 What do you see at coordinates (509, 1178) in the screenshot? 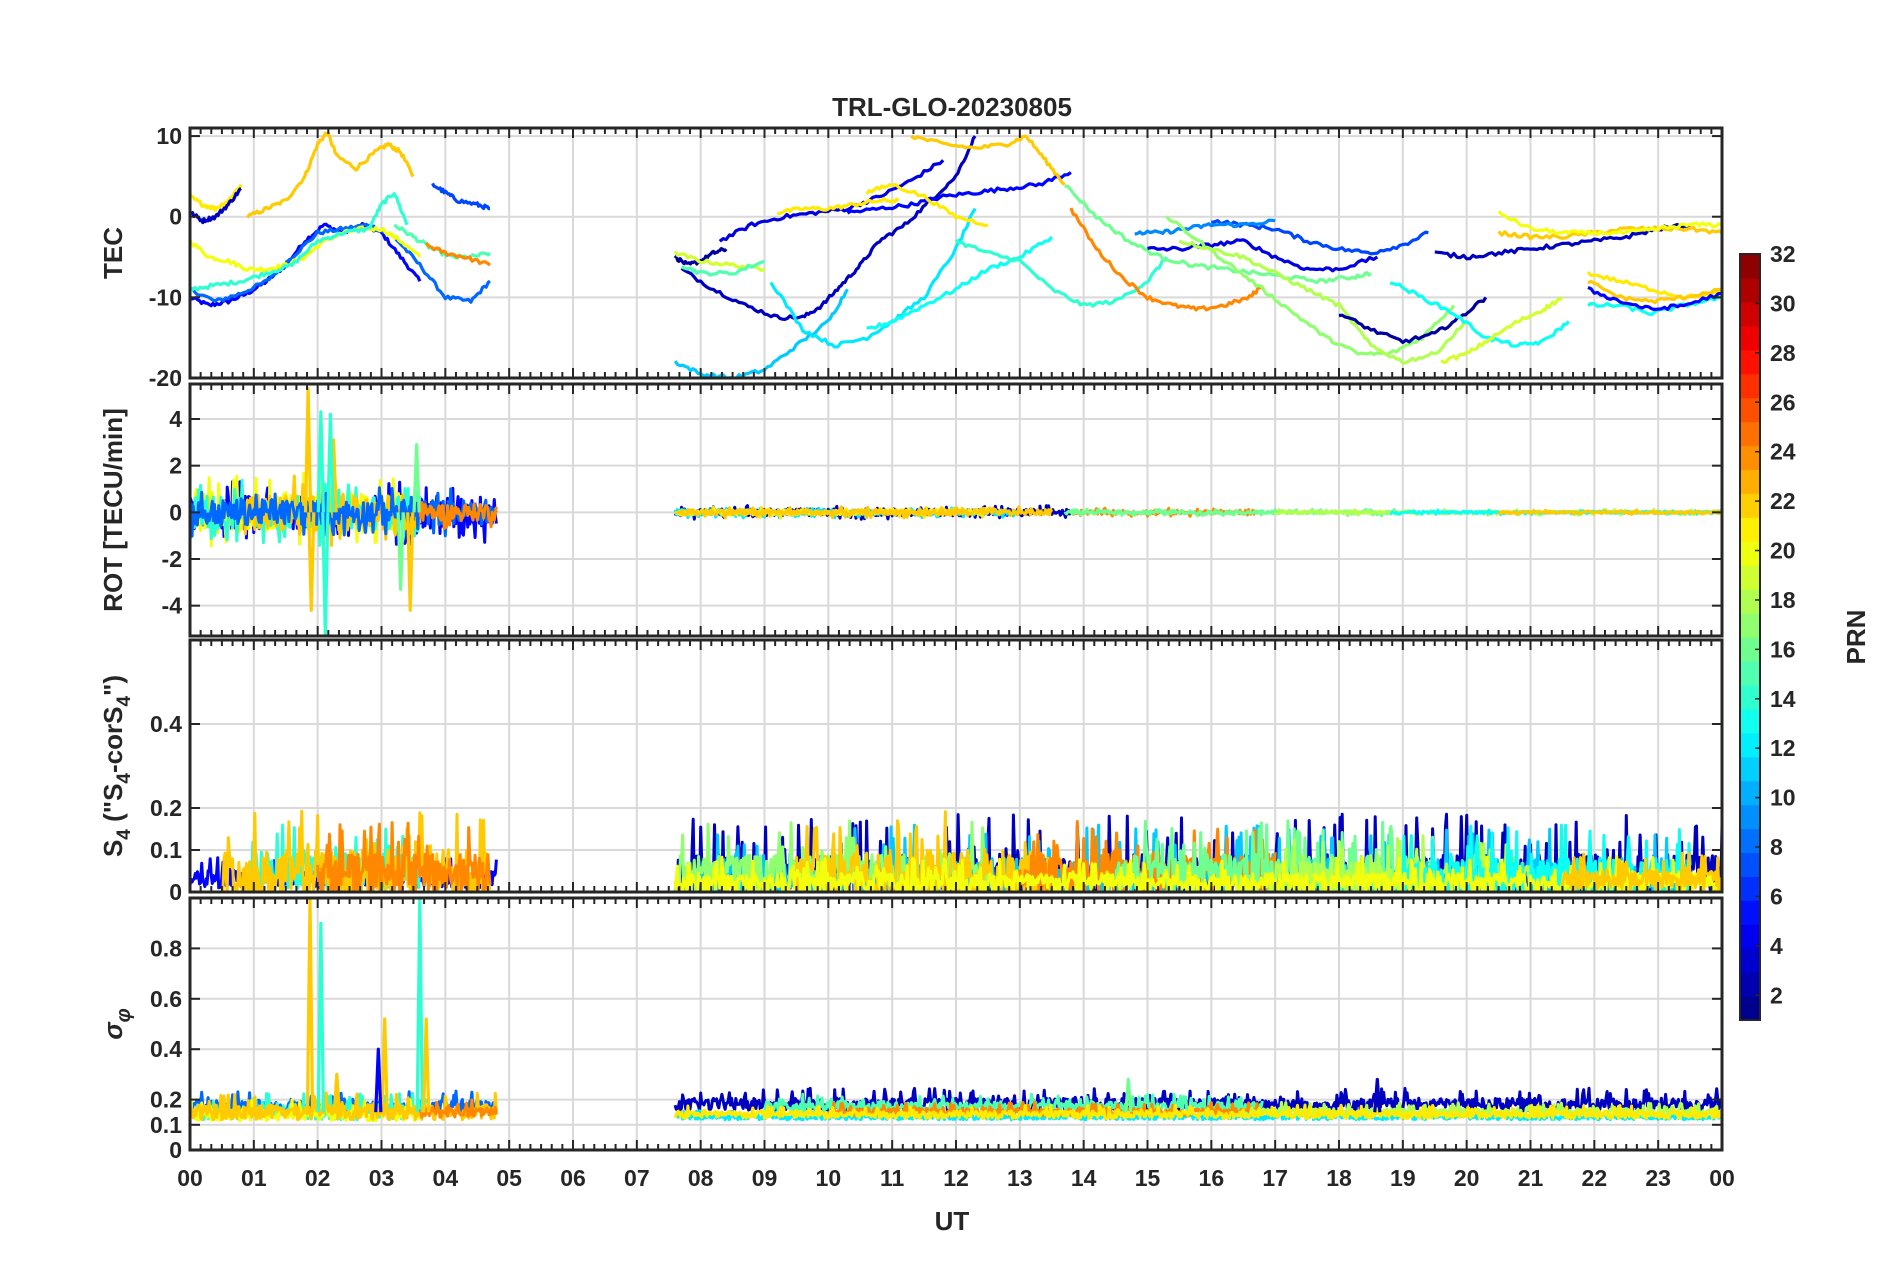
I see `x-tick-label: 05` at bounding box center [509, 1178].